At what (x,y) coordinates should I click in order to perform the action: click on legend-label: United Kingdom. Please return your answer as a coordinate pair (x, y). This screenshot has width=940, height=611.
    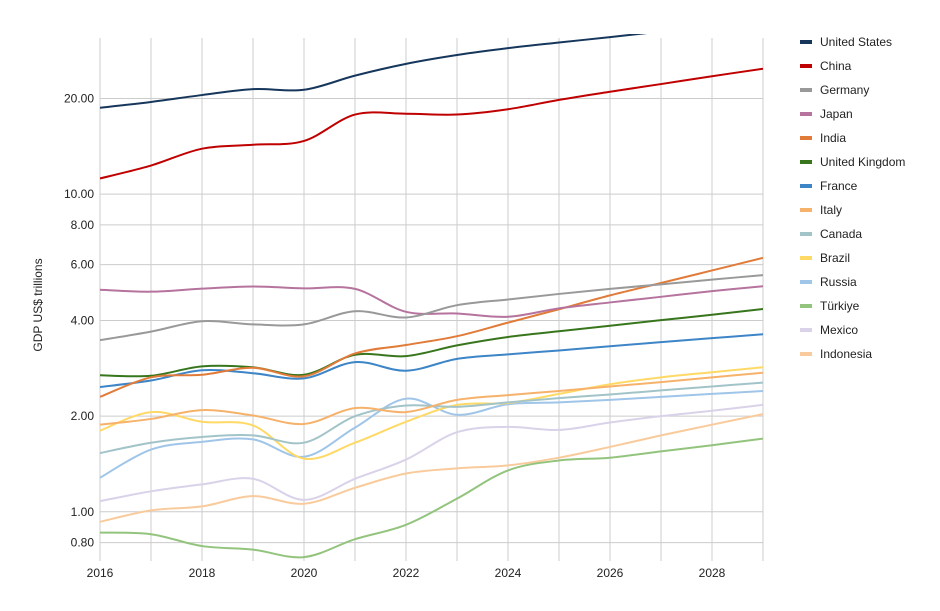
    Looking at the image, I should click on (863, 162).